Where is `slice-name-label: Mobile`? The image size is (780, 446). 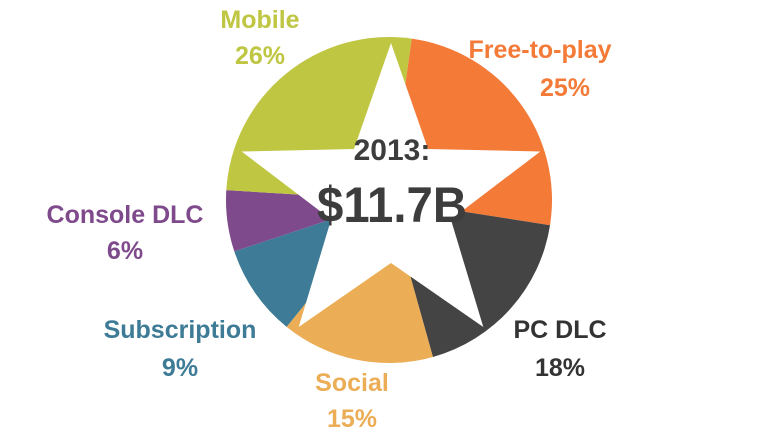 slice-name-label: Mobile is located at coordinates (259, 20).